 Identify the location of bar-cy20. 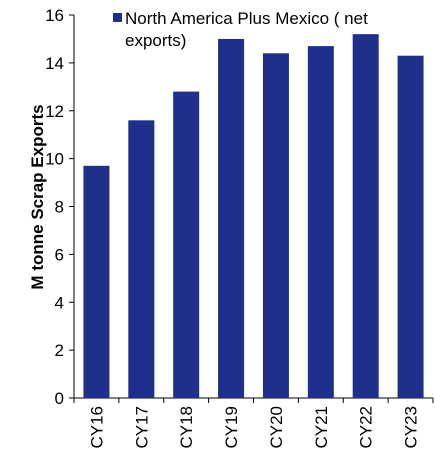
(275, 226).